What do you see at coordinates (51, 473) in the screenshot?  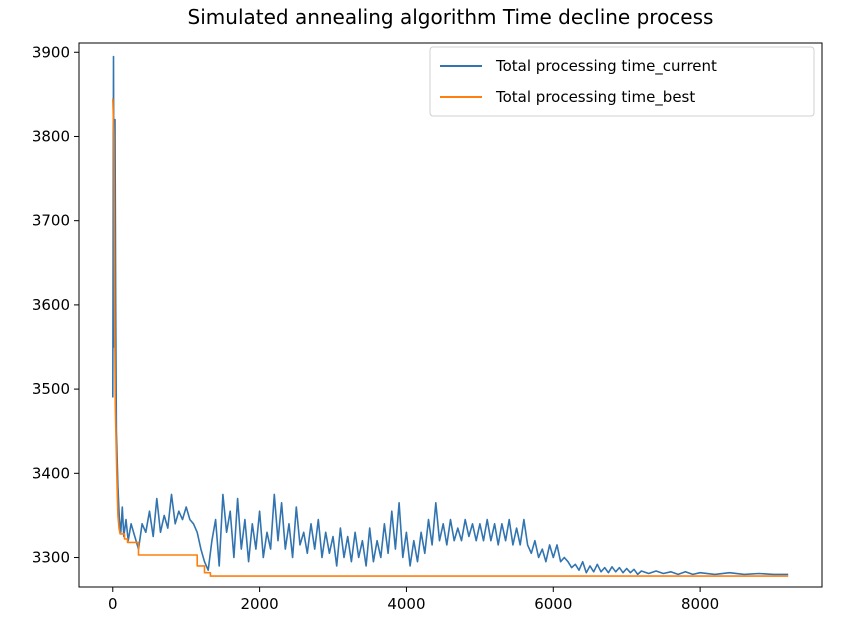 I see `y-tick-label: 3400` at bounding box center [51, 473].